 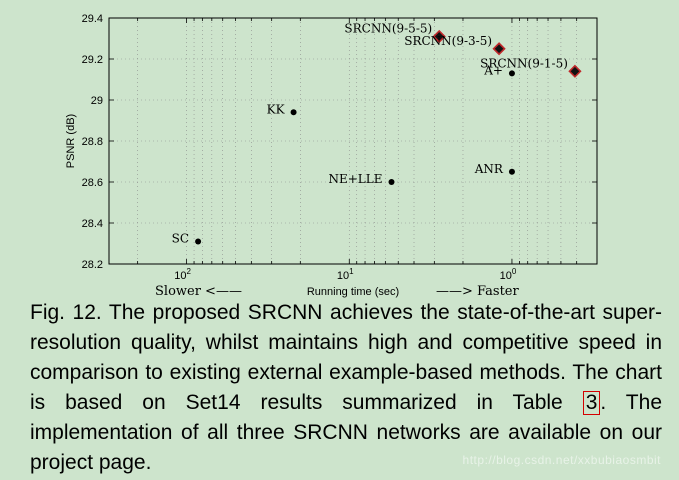 What do you see at coordinates (391, 182) in the screenshot?
I see `point-ne-lle` at bounding box center [391, 182].